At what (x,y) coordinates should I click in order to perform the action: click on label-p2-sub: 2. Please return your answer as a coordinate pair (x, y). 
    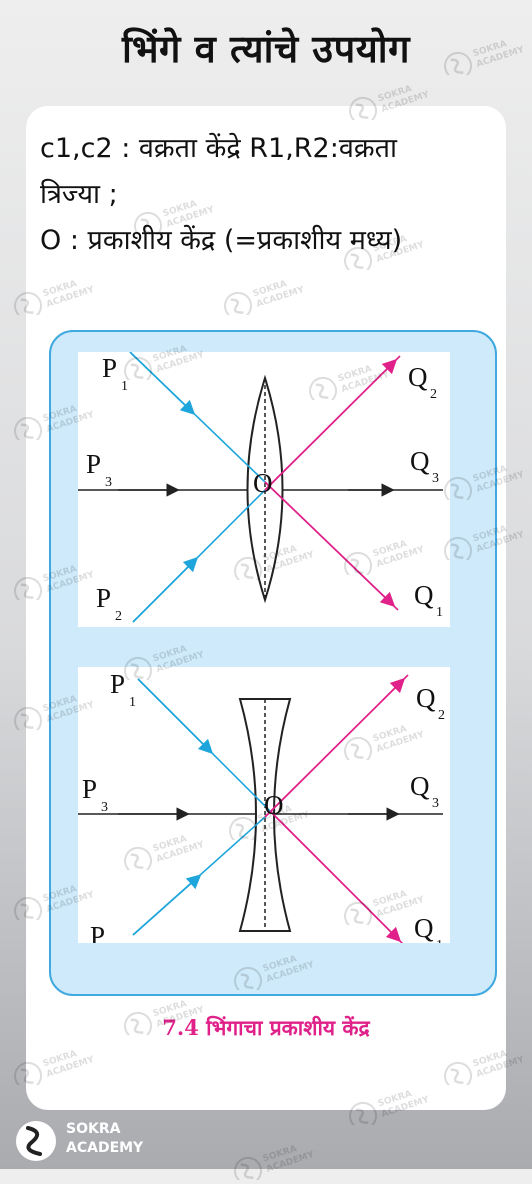
    Looking at the image, I should click on (118, 616).